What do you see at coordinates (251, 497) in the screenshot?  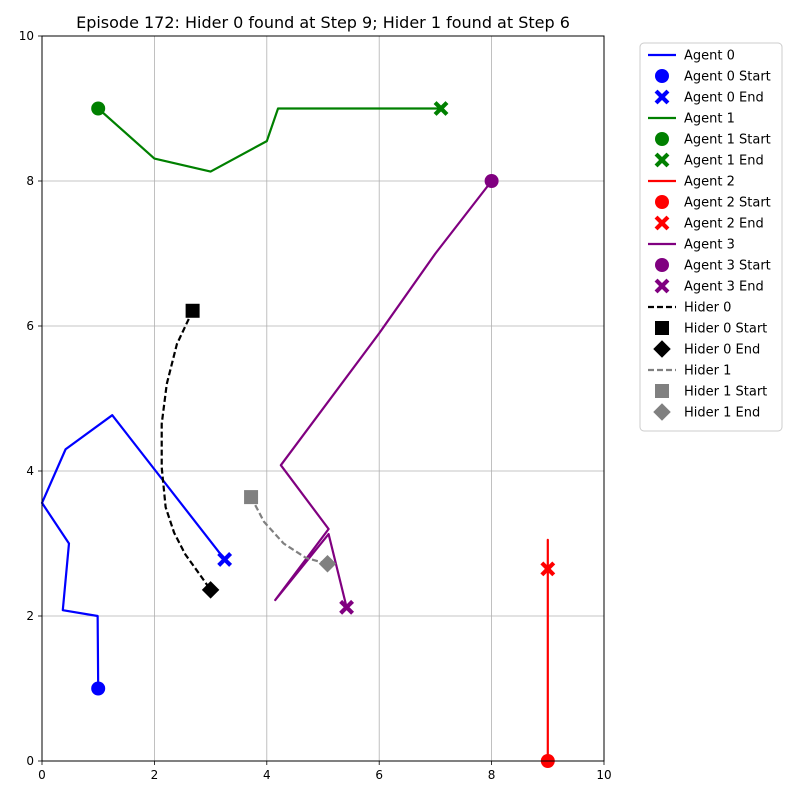 I see `hider-1-start-marker` at bounding box center [251, 497].